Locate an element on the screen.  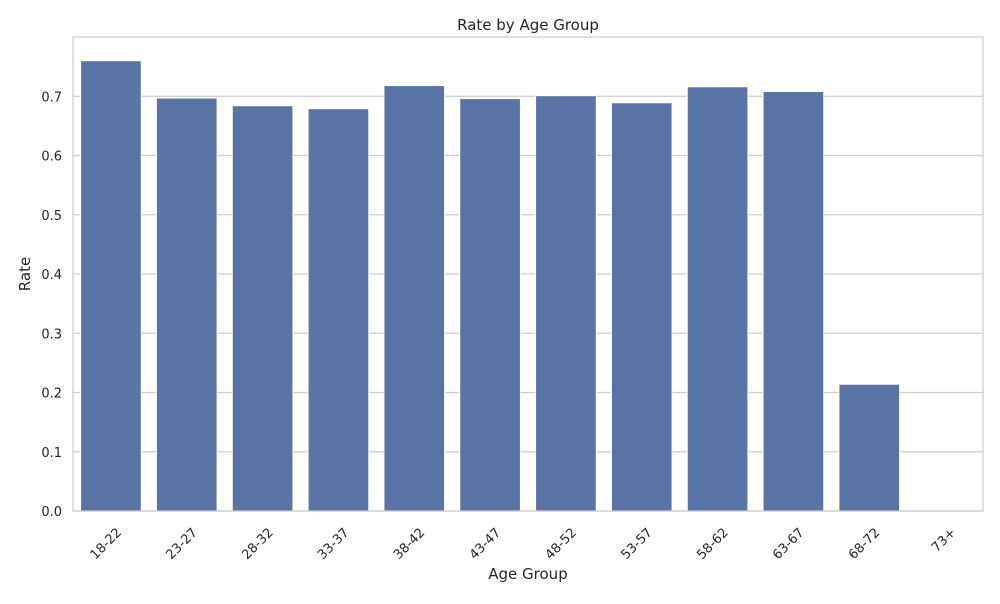
x-tick-label: 23-27 is located at coordinates (181, 543).